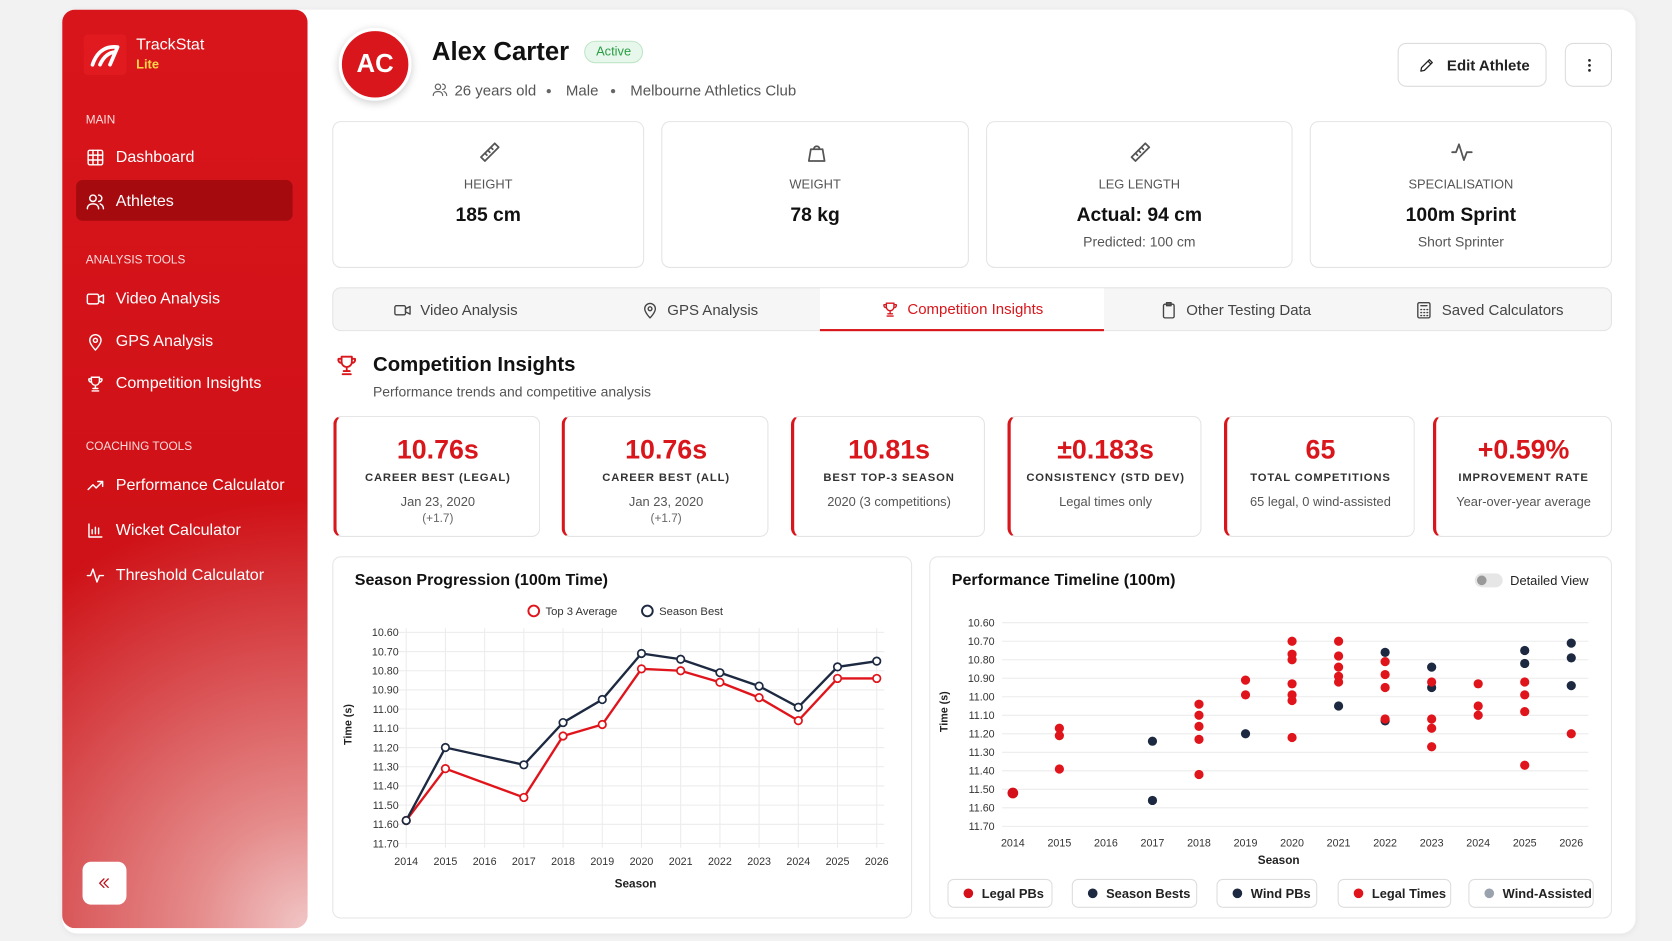  Describe the element at coordinates (815, 194) in the screenshot. I see `stat-card: WEIGHT 78 kg` at that location.